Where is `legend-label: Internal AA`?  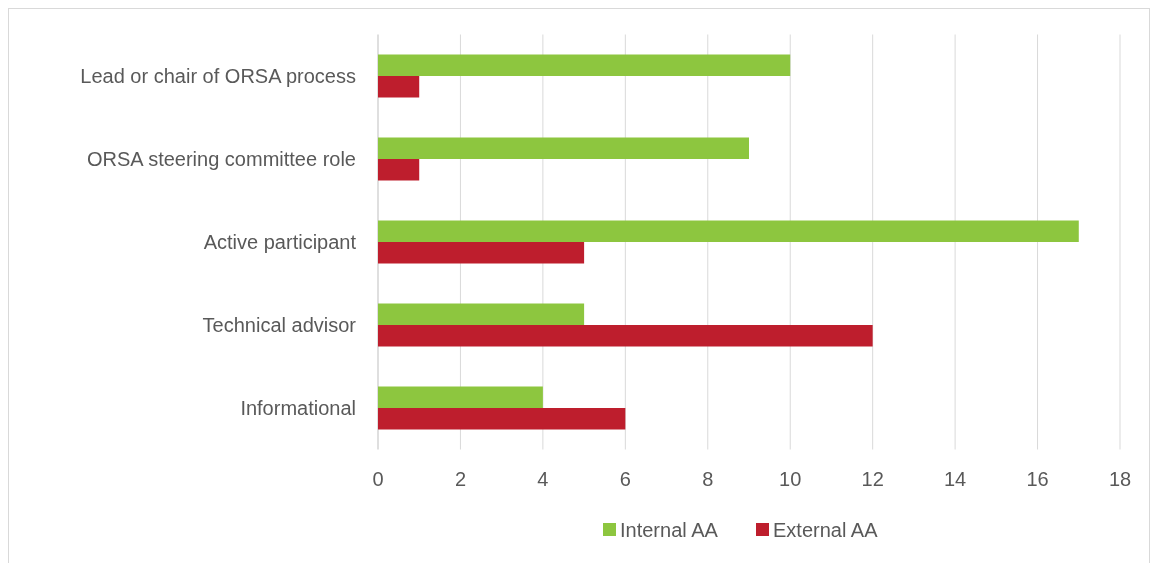
legend-label: Internal AA is located at coordinates (669, 530).